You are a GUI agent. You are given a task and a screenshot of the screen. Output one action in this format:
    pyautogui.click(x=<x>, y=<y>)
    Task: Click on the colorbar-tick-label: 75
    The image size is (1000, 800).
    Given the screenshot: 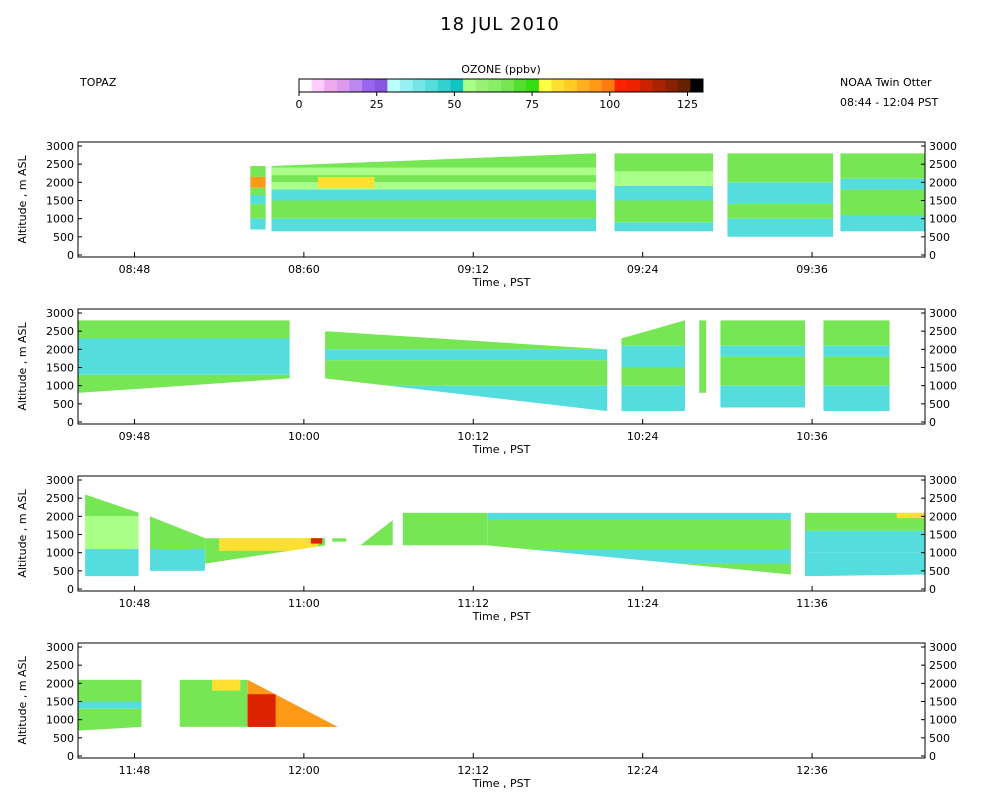 What is the action you would take?
    pyautogui.click(x=532, y=104)
    